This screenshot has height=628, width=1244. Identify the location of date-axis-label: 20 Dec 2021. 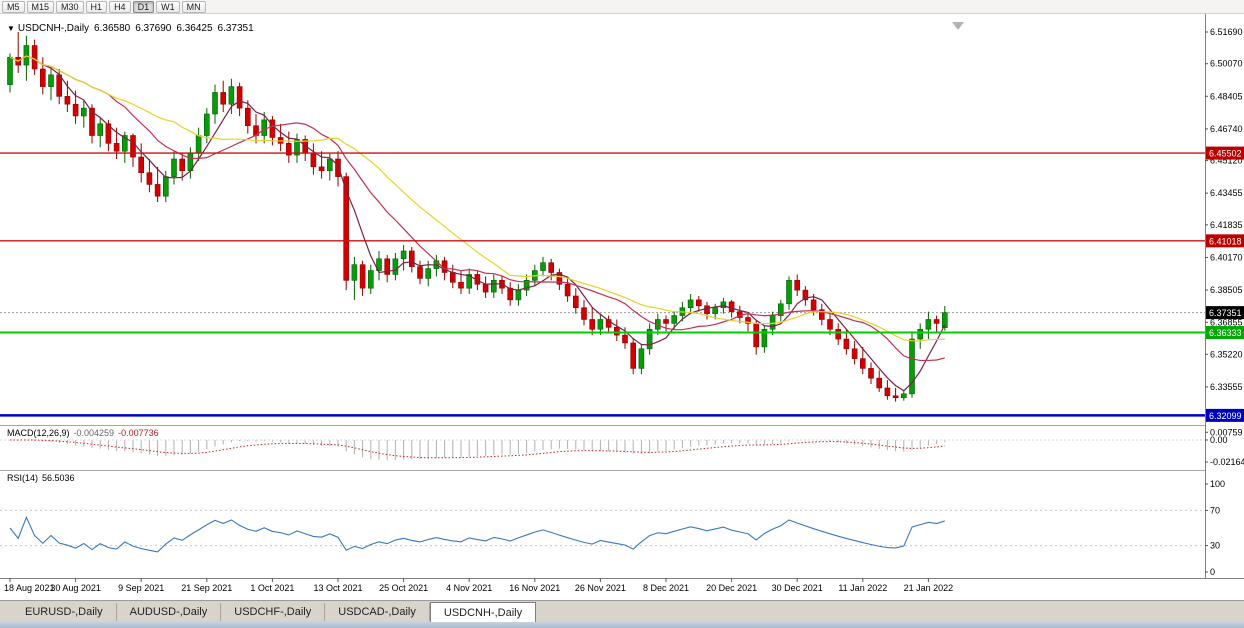
(731, 588).